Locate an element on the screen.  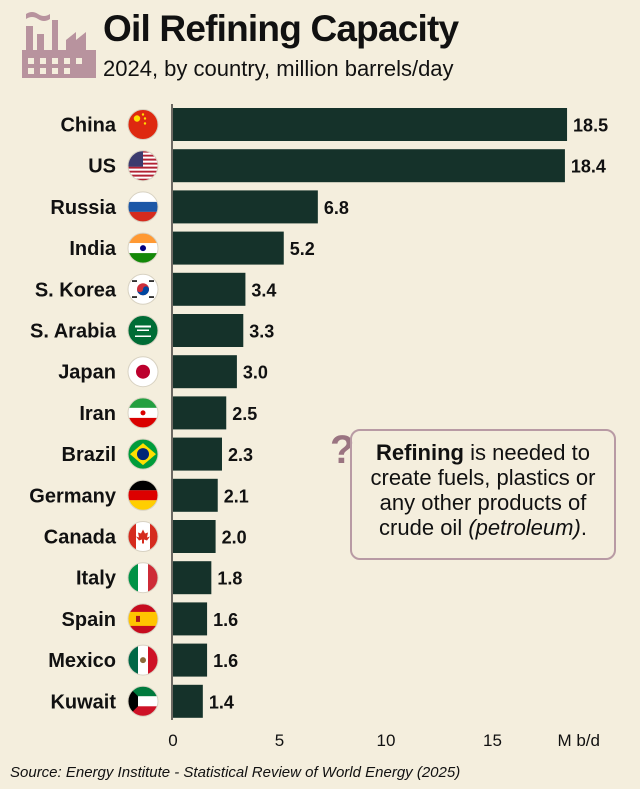
india-flag-icon is located at coordinates (143, 248).